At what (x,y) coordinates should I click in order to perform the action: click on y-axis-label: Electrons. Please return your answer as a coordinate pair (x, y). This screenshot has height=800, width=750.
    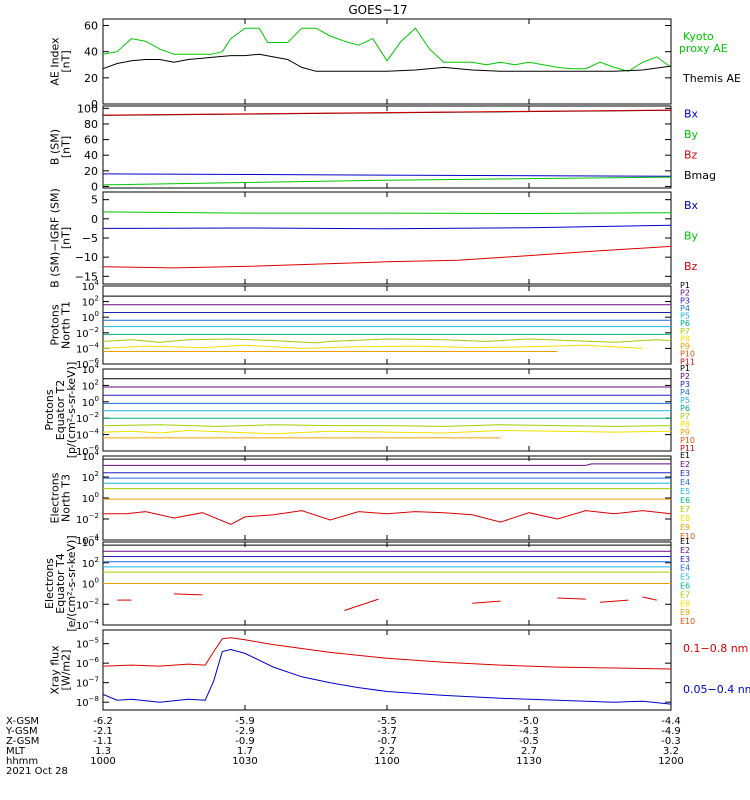
    Looking at the image, I should click on (49, 583).